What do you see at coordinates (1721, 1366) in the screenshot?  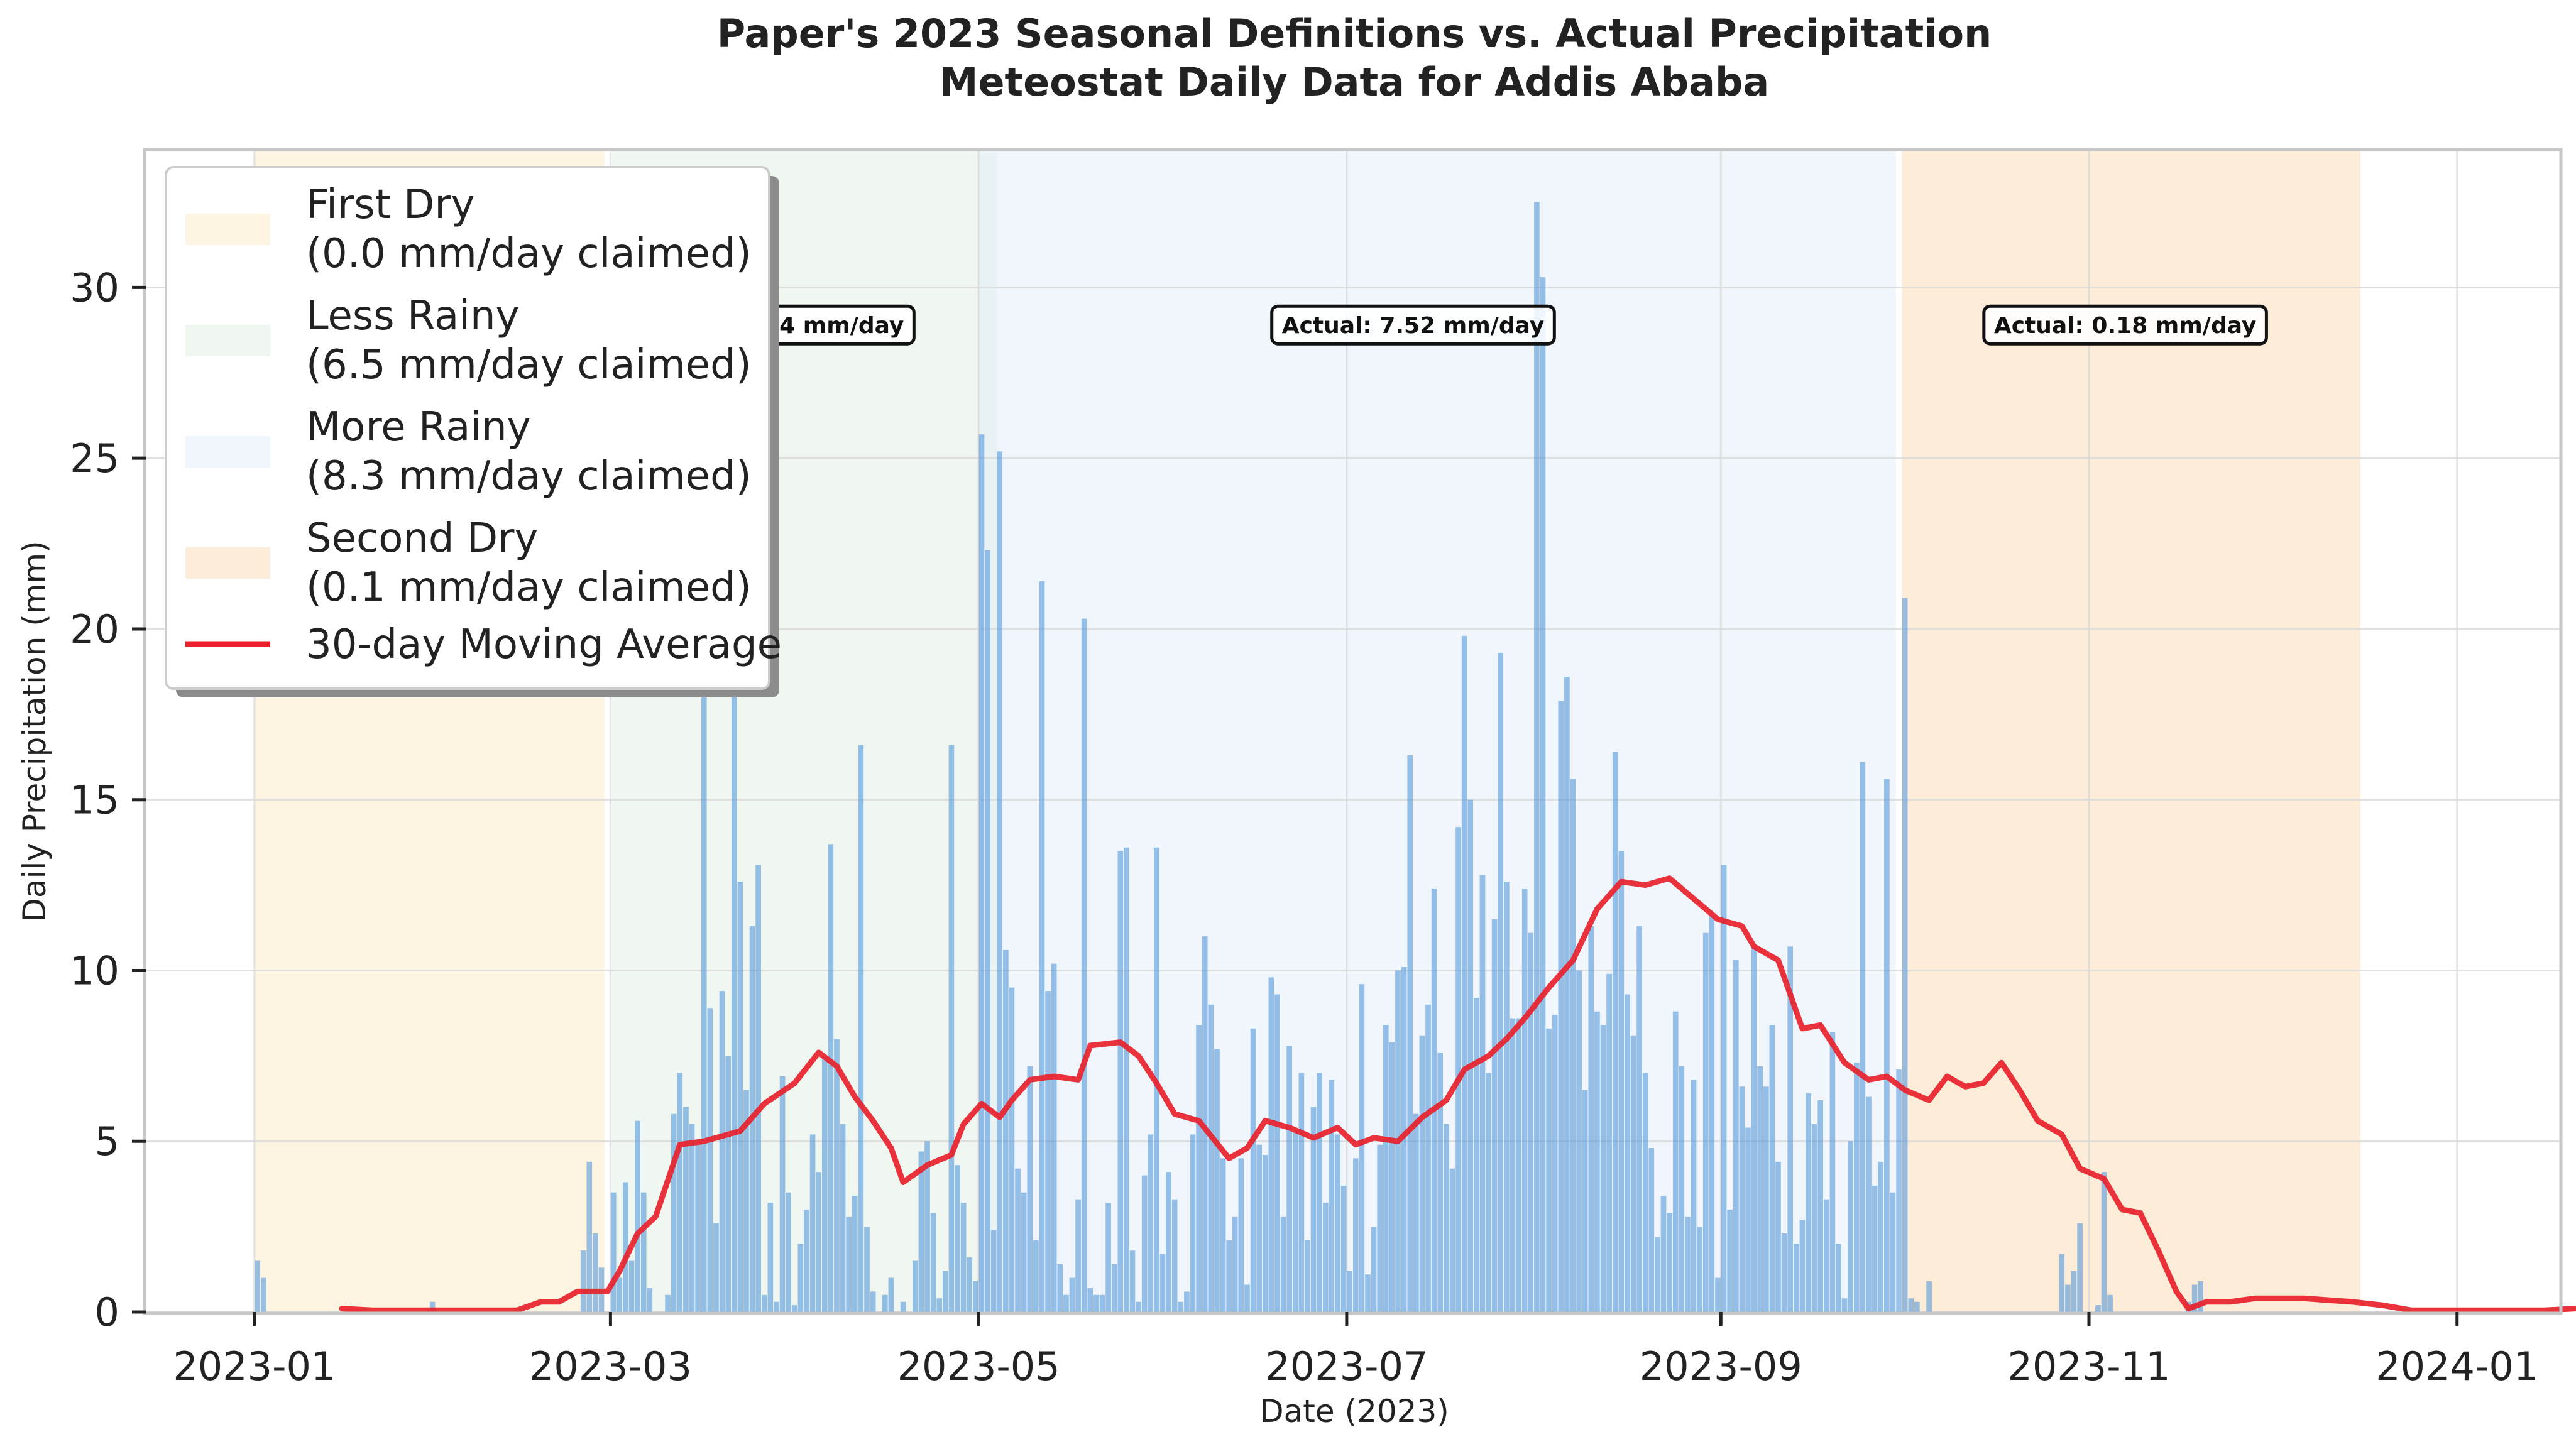 I see `x-tick-label-4: 2023-09` at bounding box center [1721, 1366].